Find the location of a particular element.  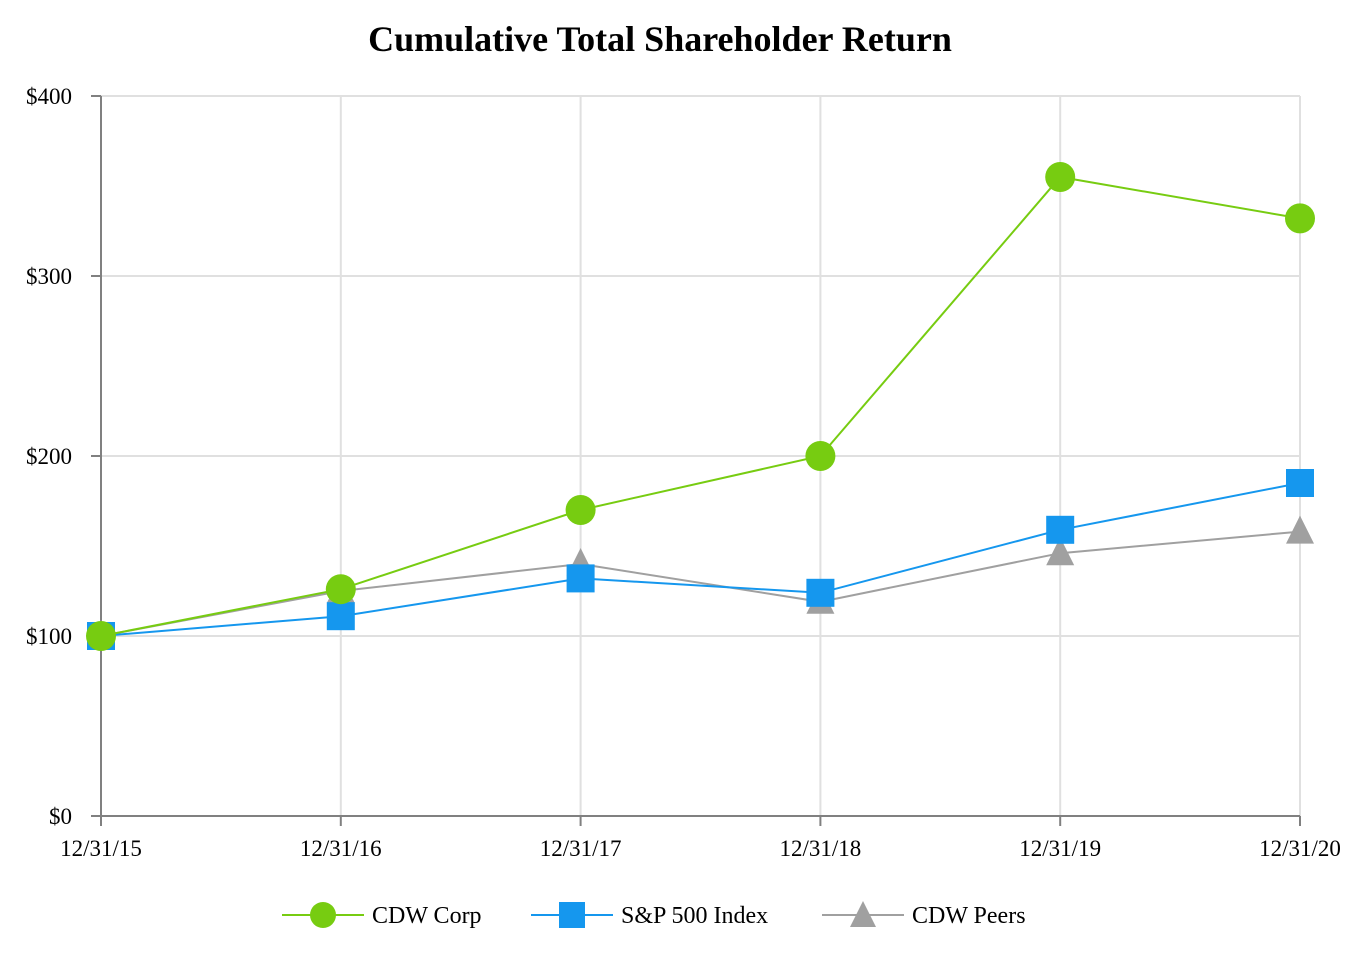

y-tick-label-2: $200 is located at coordinates (49, 456).